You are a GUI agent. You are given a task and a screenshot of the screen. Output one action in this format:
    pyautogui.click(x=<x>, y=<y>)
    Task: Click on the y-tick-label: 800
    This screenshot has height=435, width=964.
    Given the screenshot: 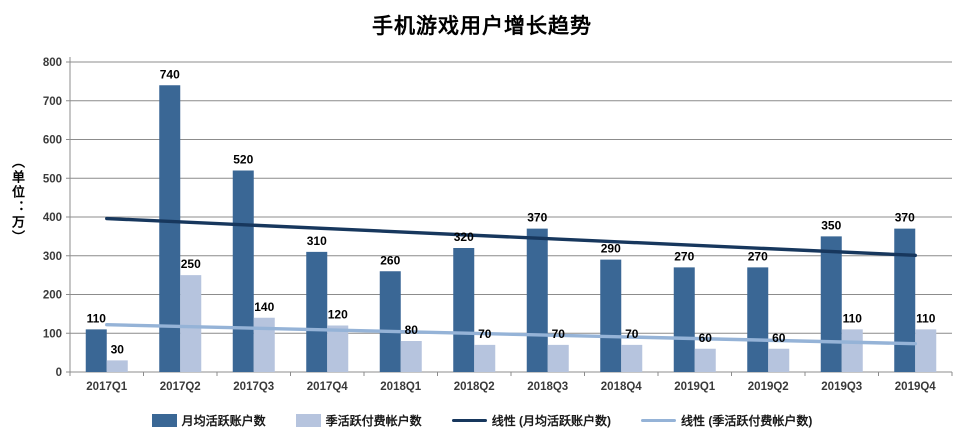 What is the action you would take?
    pyautogui.click(x=52, y=63)
    